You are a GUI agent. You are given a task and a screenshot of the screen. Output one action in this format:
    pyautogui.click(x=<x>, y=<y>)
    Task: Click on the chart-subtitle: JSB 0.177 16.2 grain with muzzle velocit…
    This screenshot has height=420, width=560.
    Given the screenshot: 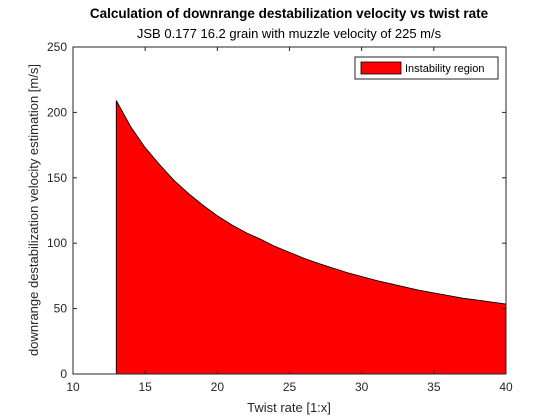 What is the action you would take?
    pyautogui.click(x=289, y=33)
    